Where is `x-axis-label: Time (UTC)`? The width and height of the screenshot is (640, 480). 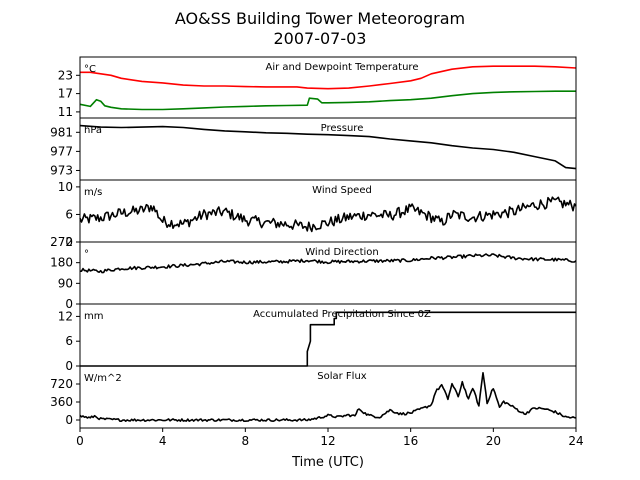 x-axis-label: Time (UTC) is located at coordinates (327, 462).